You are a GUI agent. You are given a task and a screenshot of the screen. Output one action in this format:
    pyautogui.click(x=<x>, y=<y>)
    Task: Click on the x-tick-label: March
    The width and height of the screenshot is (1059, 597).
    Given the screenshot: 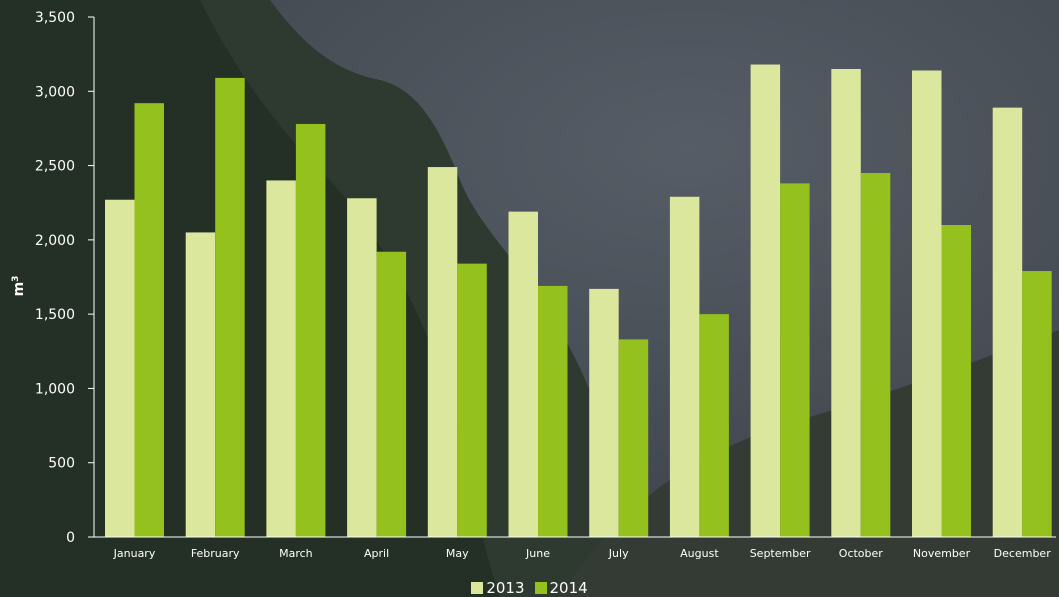 What is the action you would take?
    pyautogui.click(x=296, y=553)
    